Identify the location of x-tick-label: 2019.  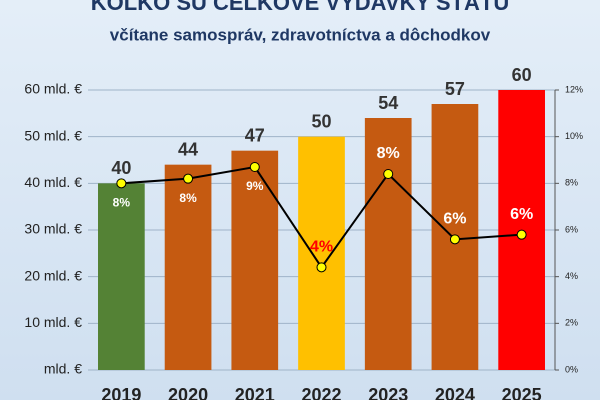
(121, 392).